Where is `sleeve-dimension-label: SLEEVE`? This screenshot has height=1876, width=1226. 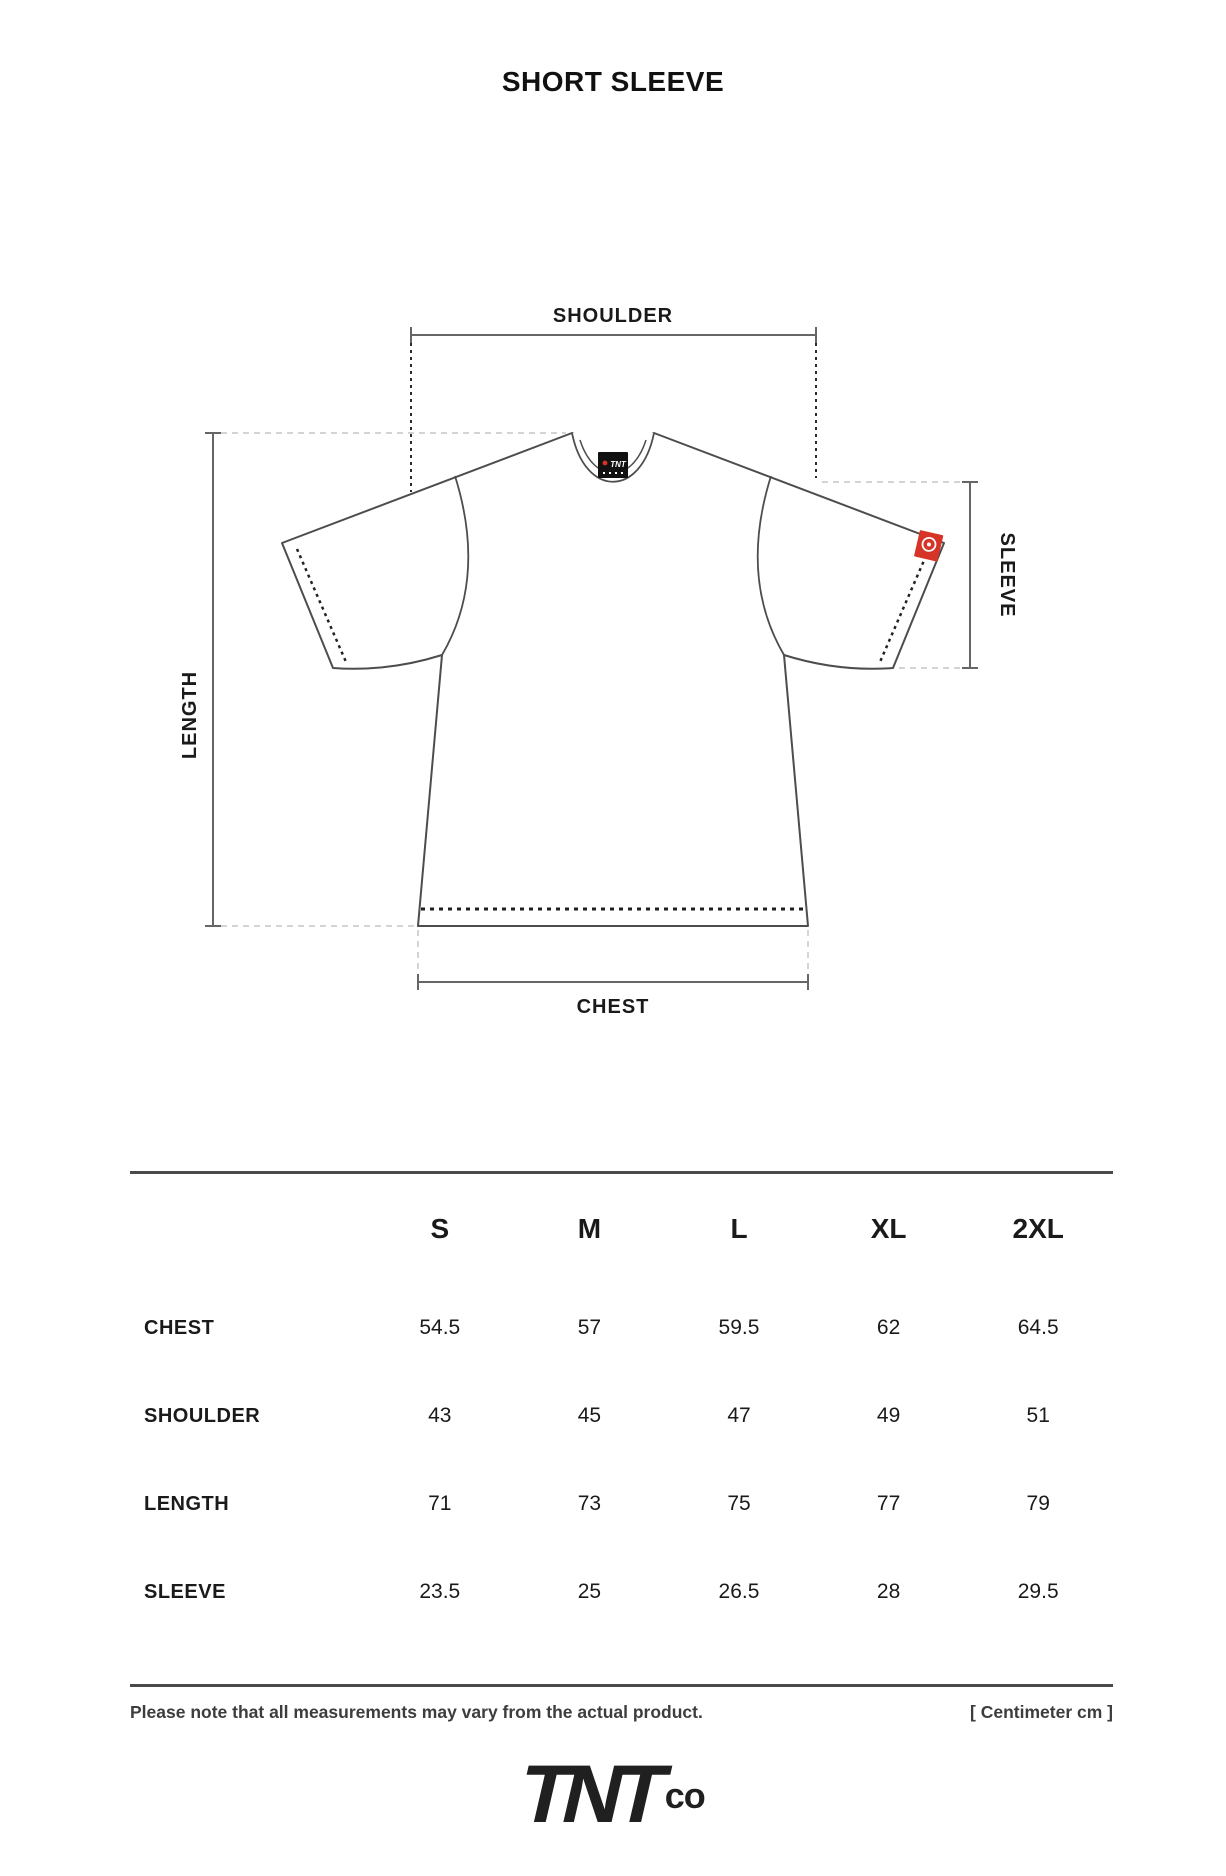 sleeve-dimension-label: SLEEVE is located at coordinates (1007, 575).